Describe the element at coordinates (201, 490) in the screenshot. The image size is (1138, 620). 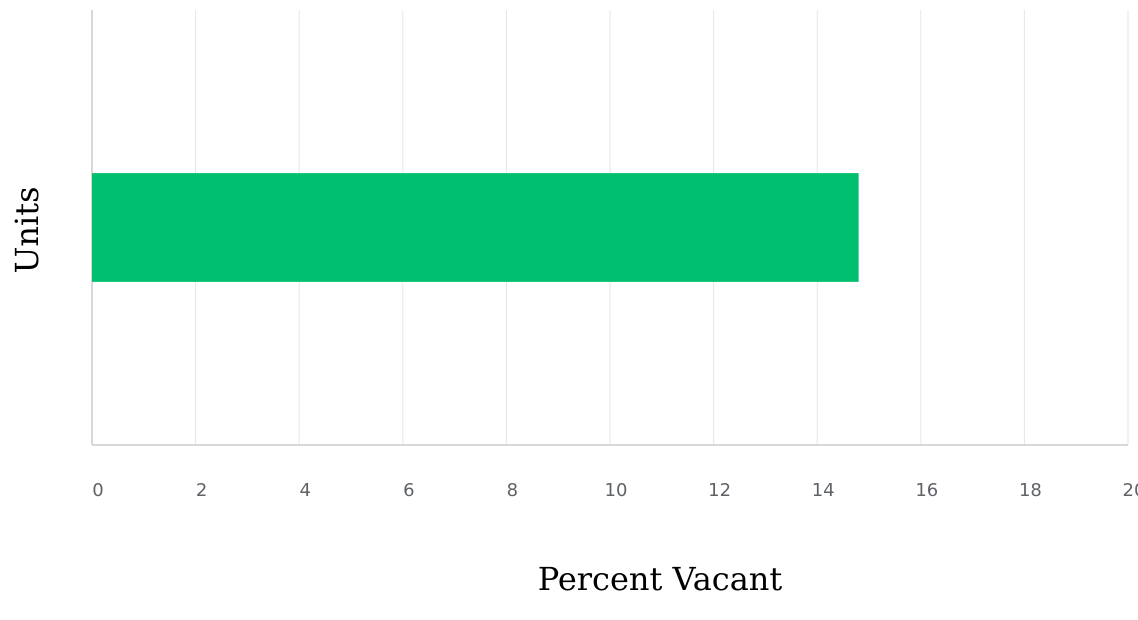
I see `x-tick-label: 2` at that location.